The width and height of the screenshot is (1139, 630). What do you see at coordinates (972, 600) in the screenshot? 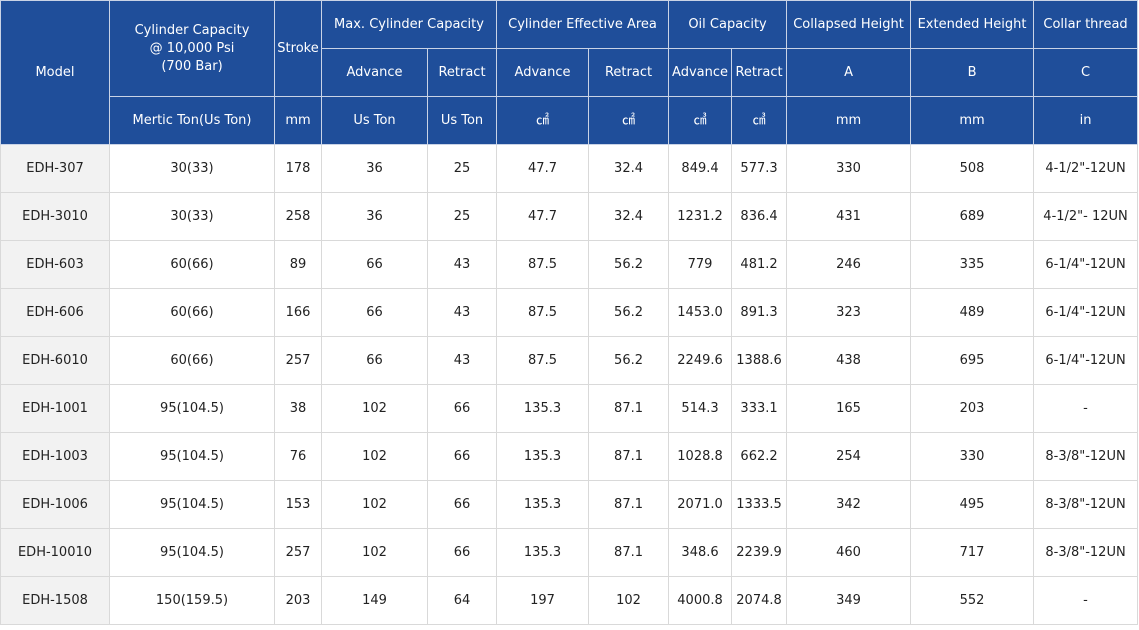
I see `cell-extended-height: 552` at bounding box center [972, 600].